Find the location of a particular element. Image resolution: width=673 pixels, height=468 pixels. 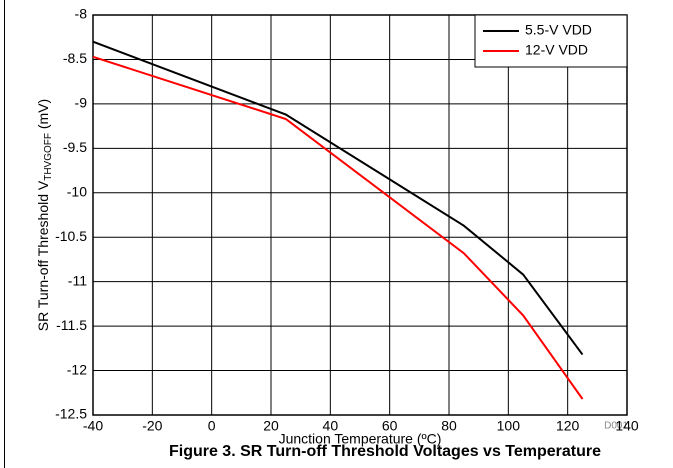

y-tick-label: -12 is located at coordinates (77, 369).